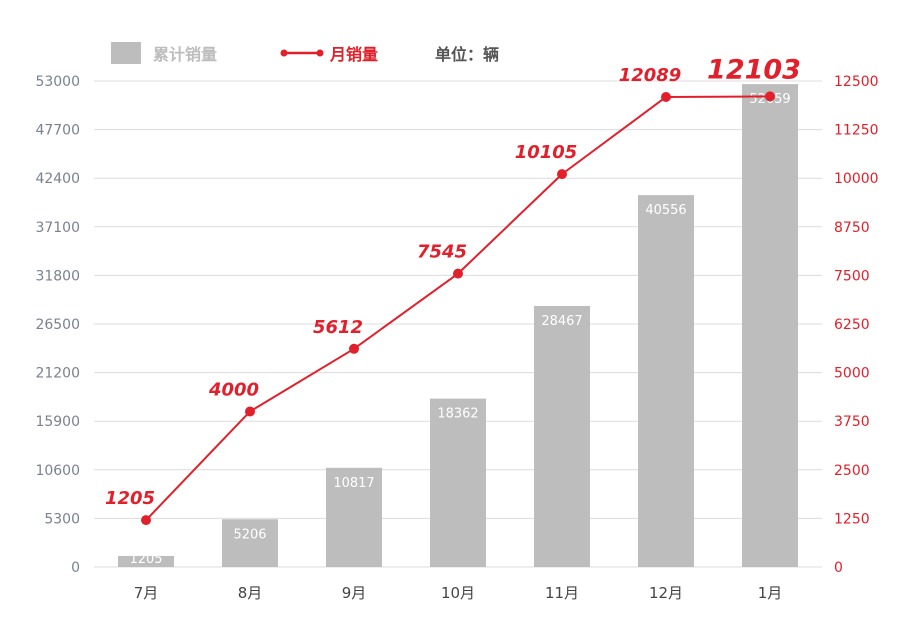 The image size is (916, 632). I want to click on left-axis-tick-label: 10600, so click(57, 471).